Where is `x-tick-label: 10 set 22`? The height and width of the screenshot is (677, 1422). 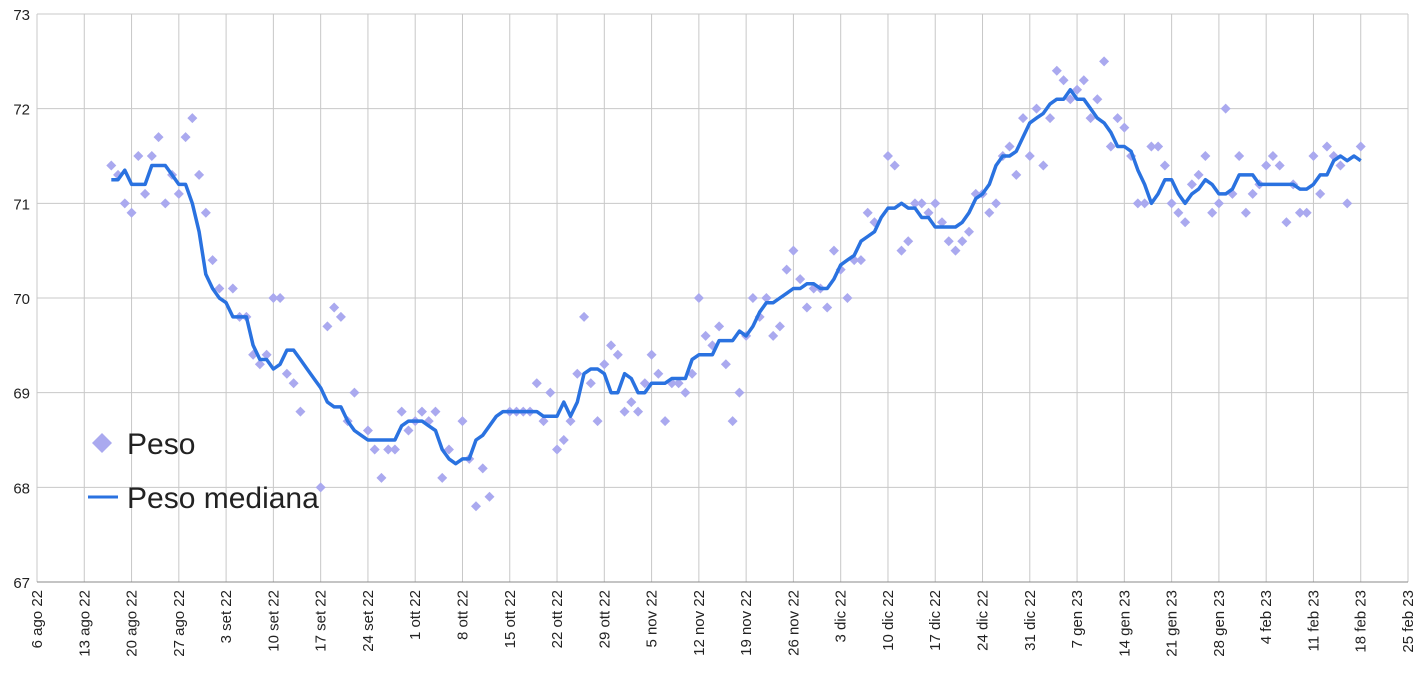
x-tick-label: 10 set 22 is located at coordinates (273, 621).